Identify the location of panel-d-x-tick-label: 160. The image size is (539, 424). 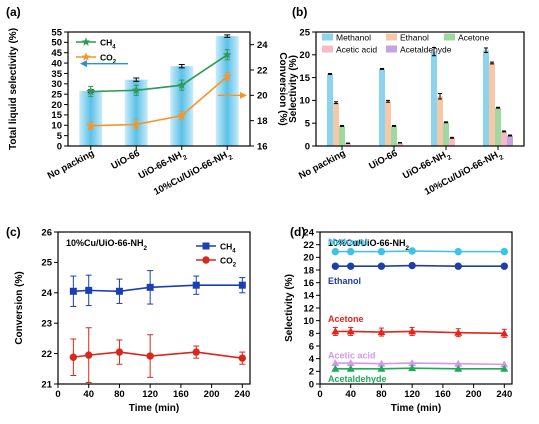
(443, 394).